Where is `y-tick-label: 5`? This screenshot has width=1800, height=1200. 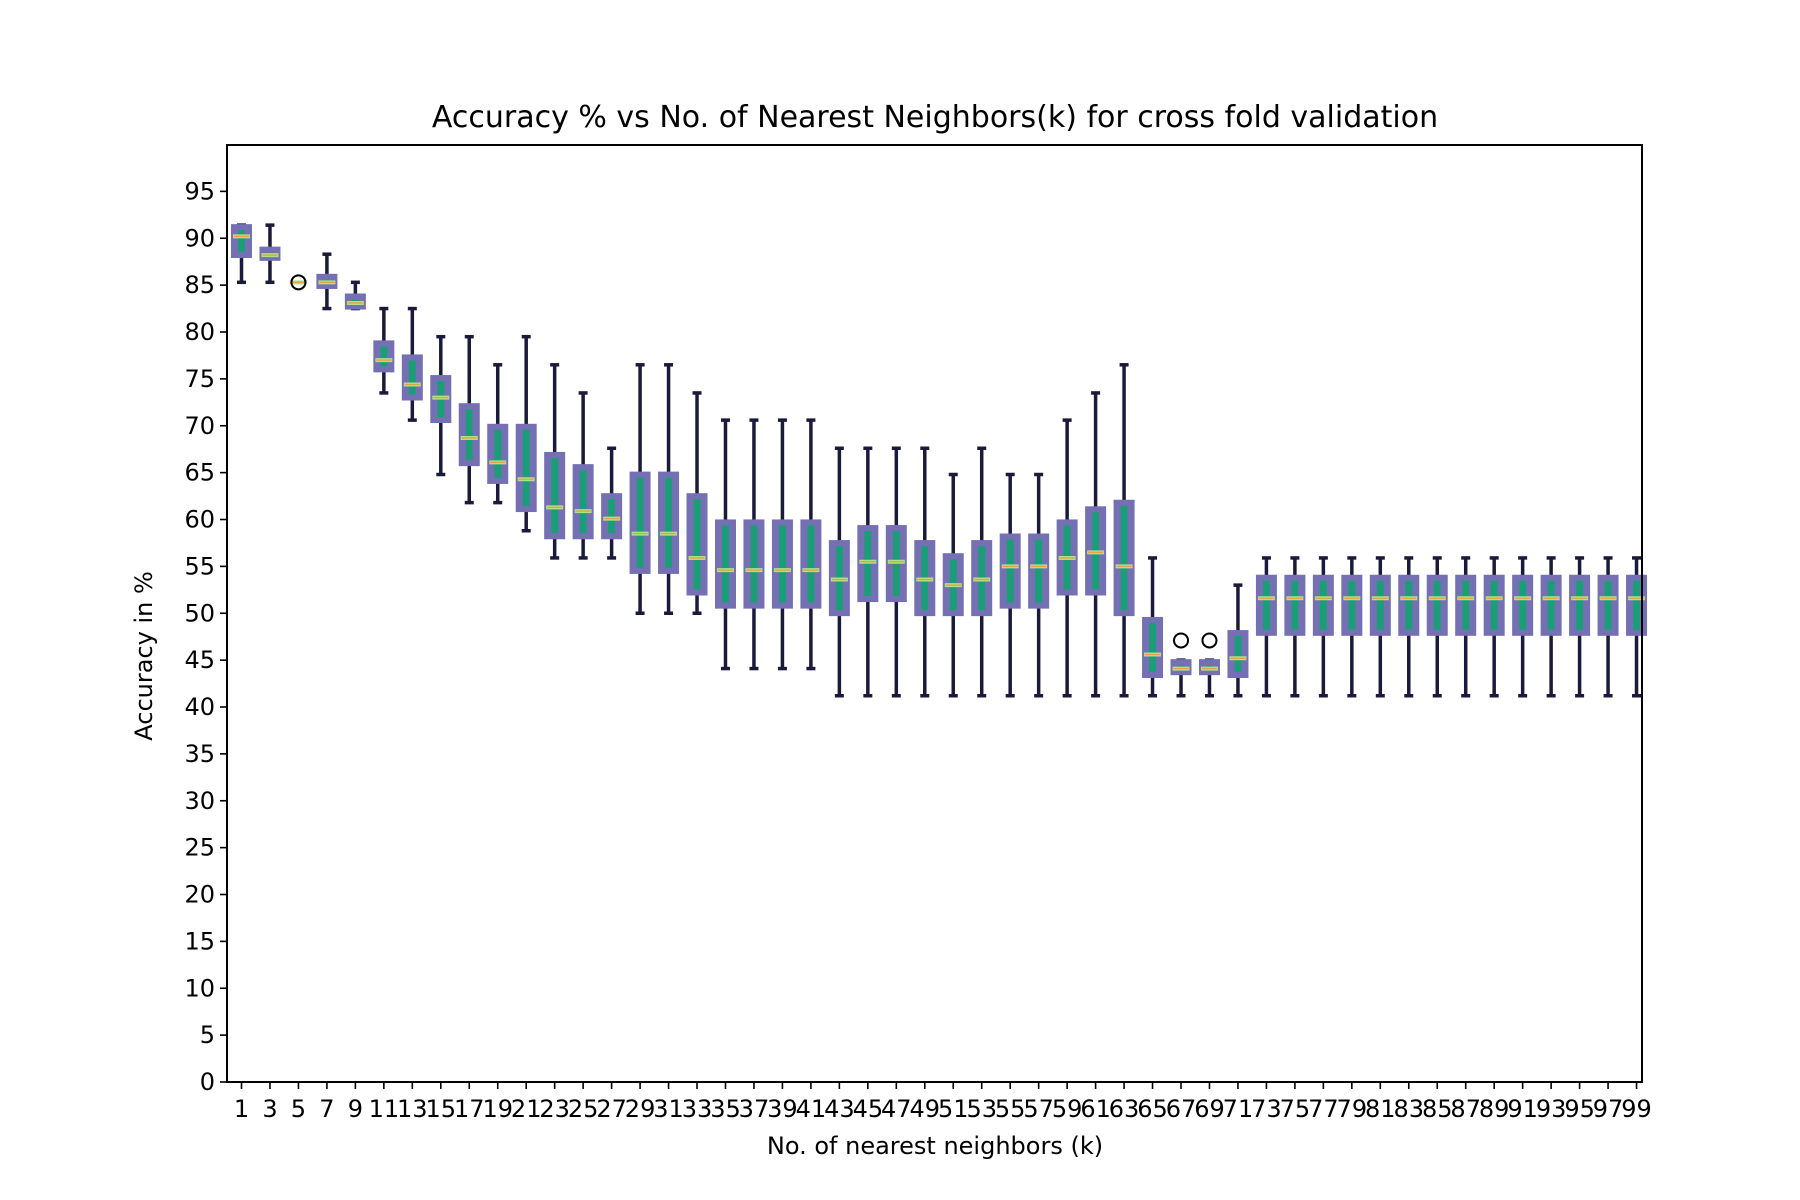
y-tick-label: 5 is located at coordinates (207, 1035).